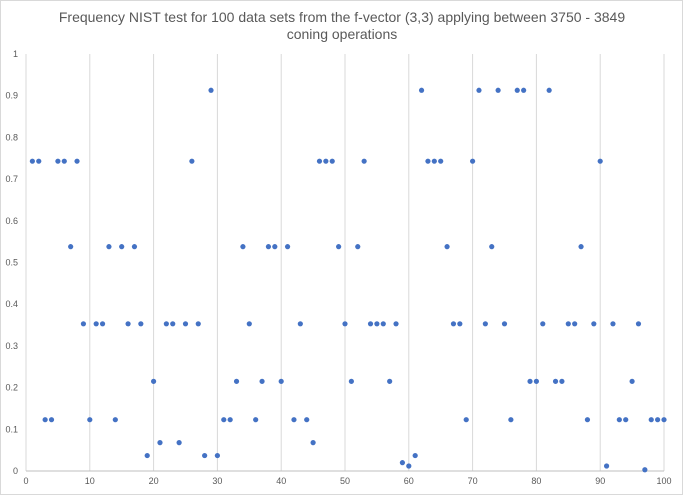 The width and height of the screenshot is (684, 496). I want to click on y-tick-label: 0.9, so click(11, 96).